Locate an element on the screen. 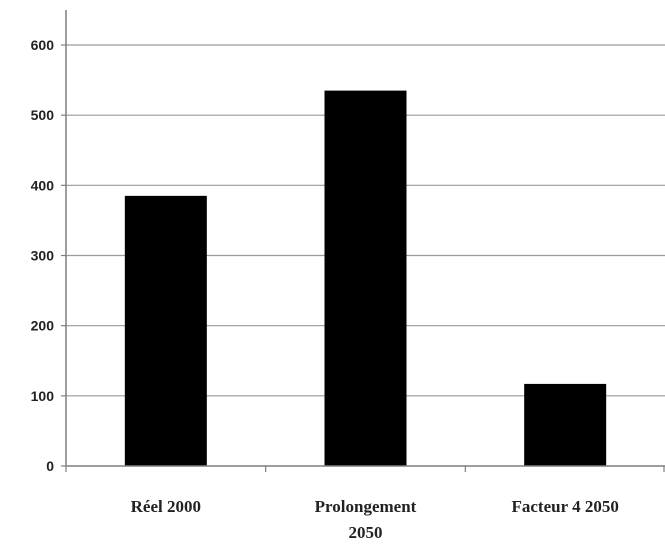 The height and width of the screenshot is (547, 665). y-tick-label: 200 is located at coordinates (43, 326).